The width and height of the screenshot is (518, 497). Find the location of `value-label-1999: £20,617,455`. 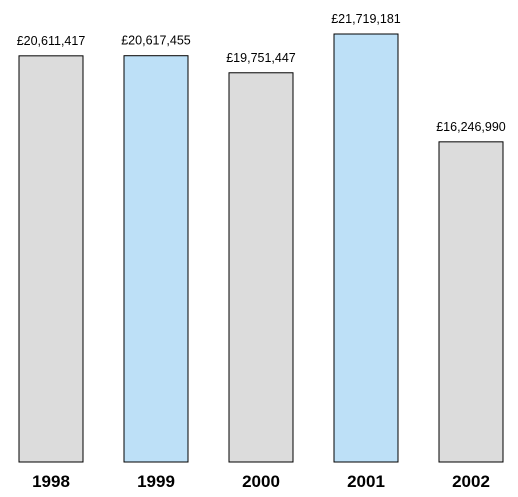

value-label-1999: £20,617,455 is located at coordinates (156, 41).